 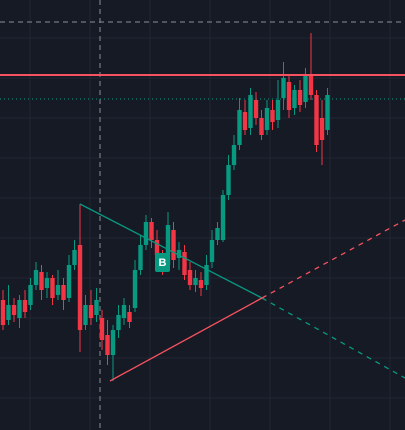 I want to click on trendline-lower-extension, so click(x=333, y=259).